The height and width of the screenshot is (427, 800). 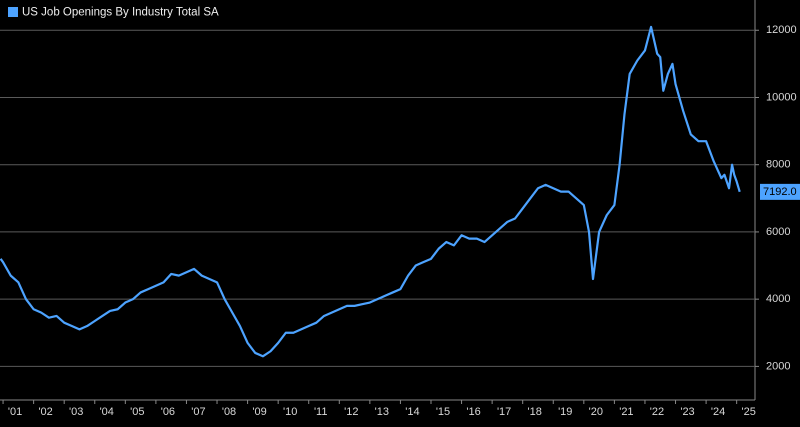 I want to click on legend-box, so click(x=114, y=12).